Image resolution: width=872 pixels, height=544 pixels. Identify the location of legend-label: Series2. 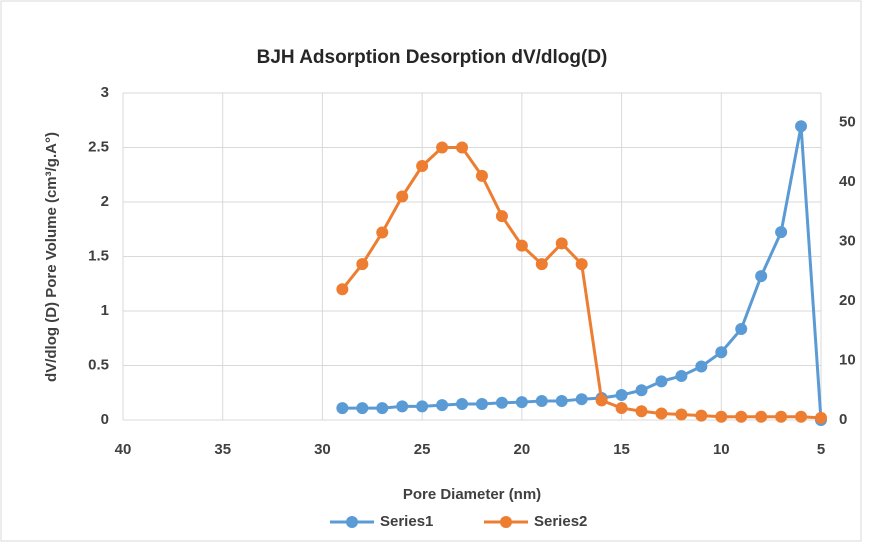
(560, 521).